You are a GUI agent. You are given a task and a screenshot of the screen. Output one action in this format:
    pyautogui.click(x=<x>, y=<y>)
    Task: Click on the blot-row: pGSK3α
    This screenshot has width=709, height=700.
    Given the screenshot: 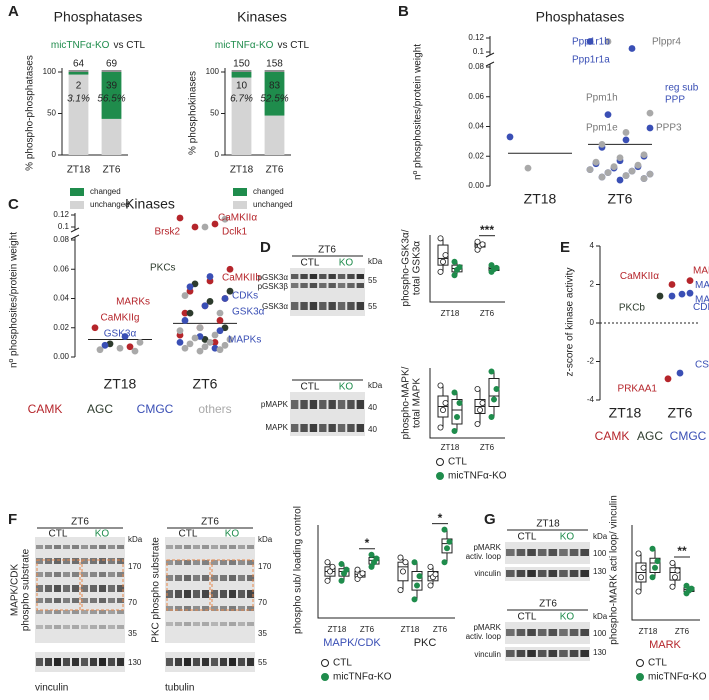 What is the action you would take?
    pyautogui.click(x=273, y=277)
    